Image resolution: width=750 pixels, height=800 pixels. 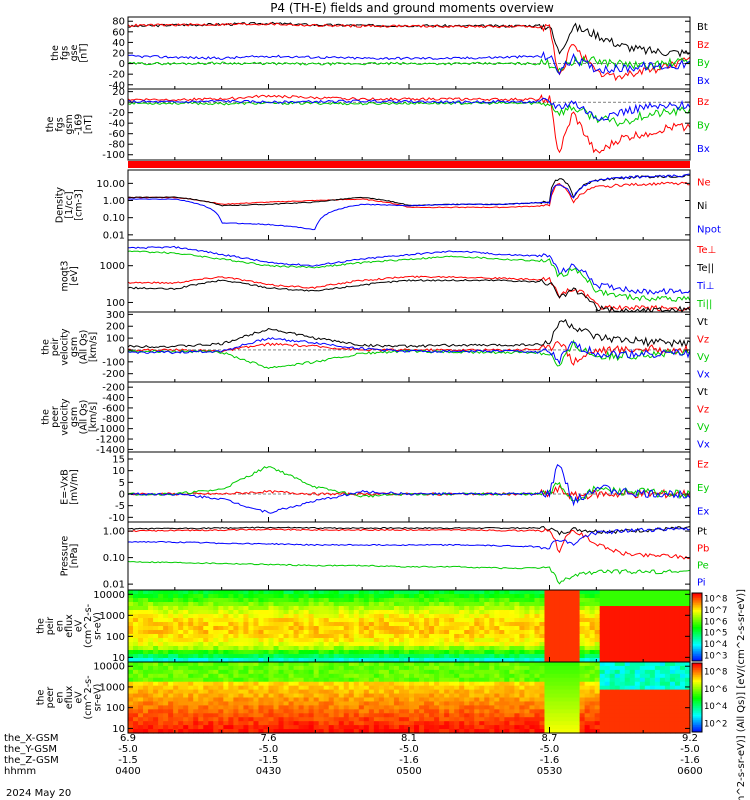 What do you see at coordinates (409, 538) in the screenshot?
I see `series-line-Pi` at bounding box center [409, 538].